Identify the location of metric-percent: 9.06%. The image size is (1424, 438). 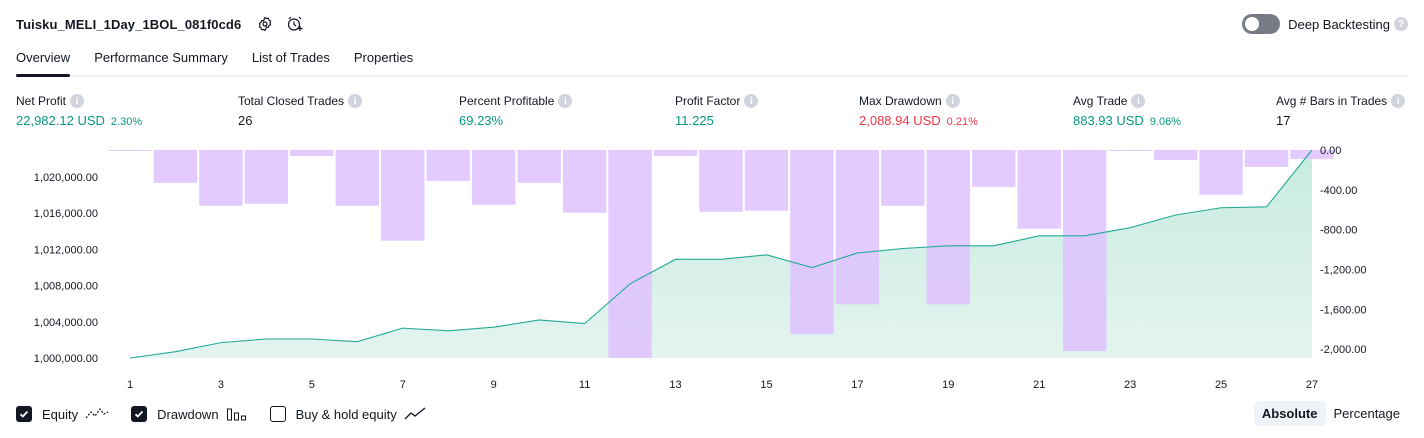
(1165, 122).